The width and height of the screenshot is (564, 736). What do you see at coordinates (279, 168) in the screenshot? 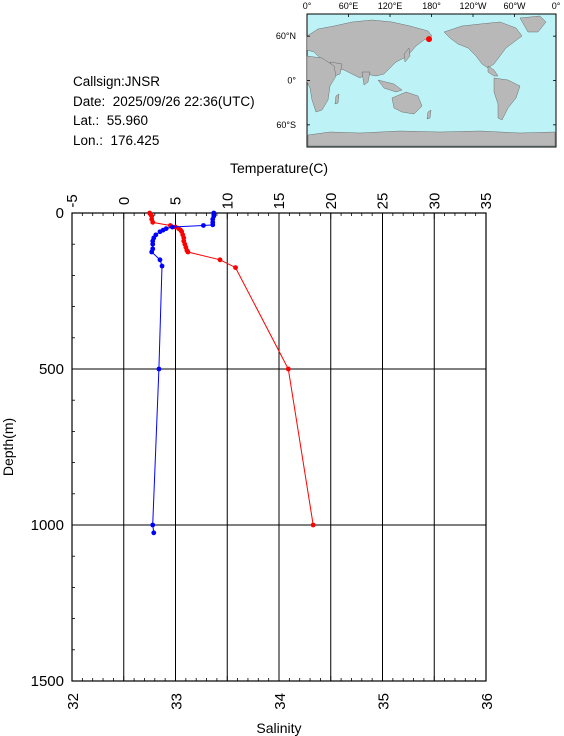
I see `temperature-axis-label: Temperature(C)` at bounding box center [279, 168].